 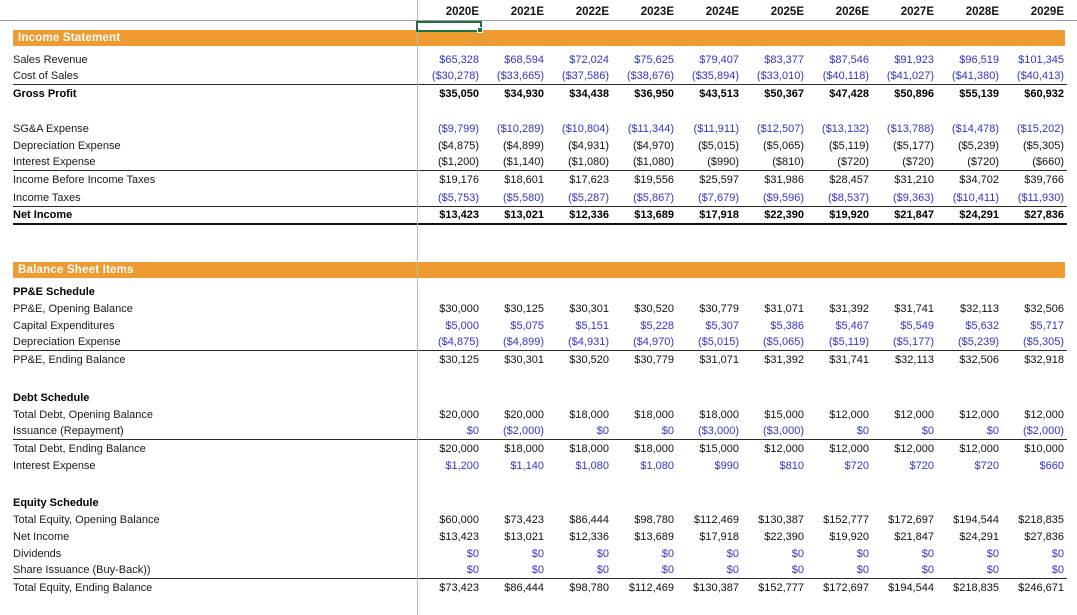 What do you see at coordinates (853, 162) in the screenshot?
I see `cell-interest-expense-2026e: ($720)` at bounding box center [853, 162].